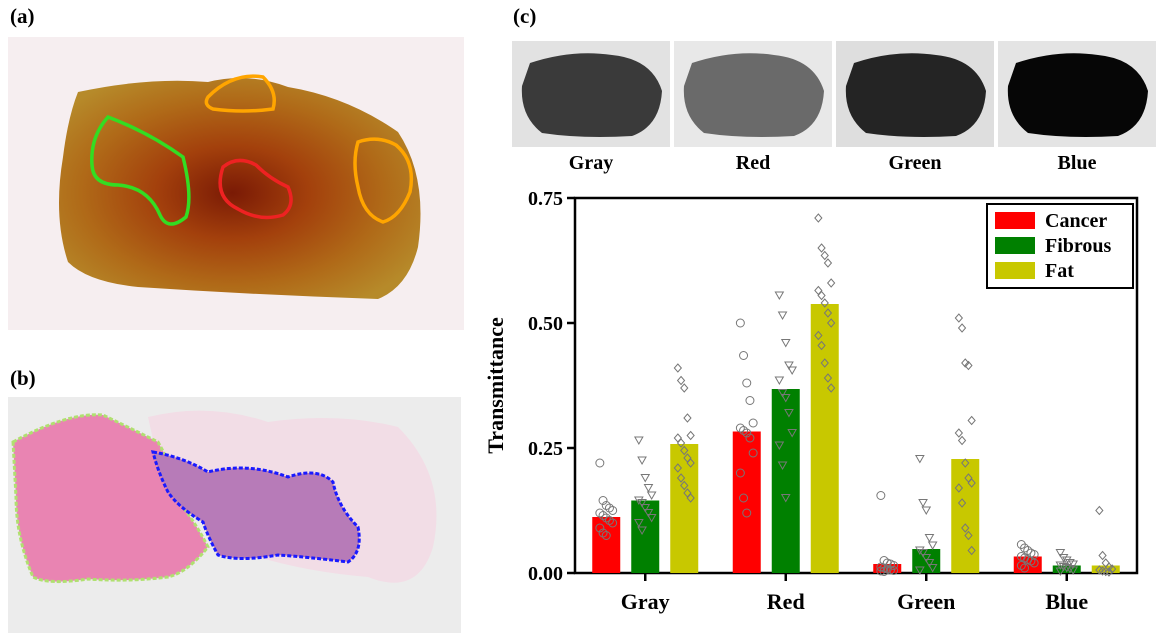  Describe the element at coordinates (545, 199) in the screenshot. I see `y-tick-label: 0.75` at that location.